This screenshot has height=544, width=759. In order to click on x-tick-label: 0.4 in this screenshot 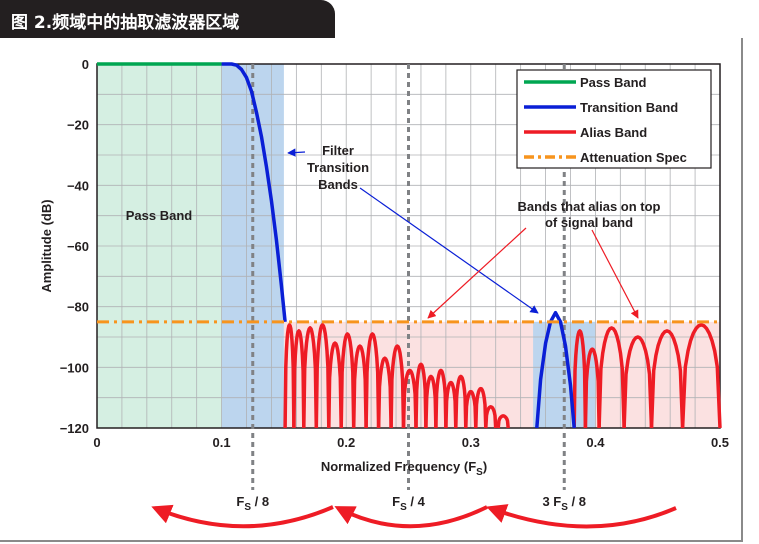, I will do `click(595, 442)`.